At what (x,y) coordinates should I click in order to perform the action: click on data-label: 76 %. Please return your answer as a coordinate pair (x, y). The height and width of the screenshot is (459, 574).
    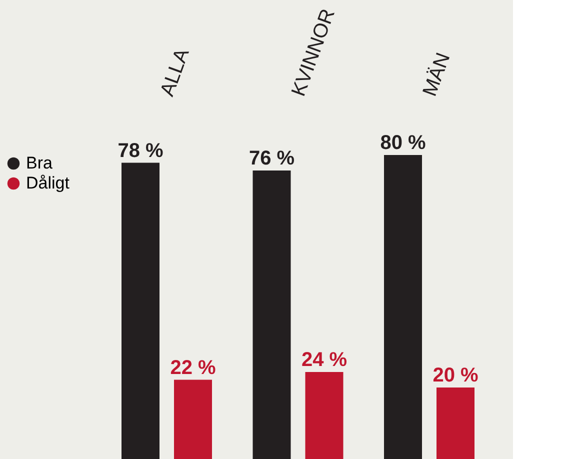
    Looking at the image, I should click on (271, 159).